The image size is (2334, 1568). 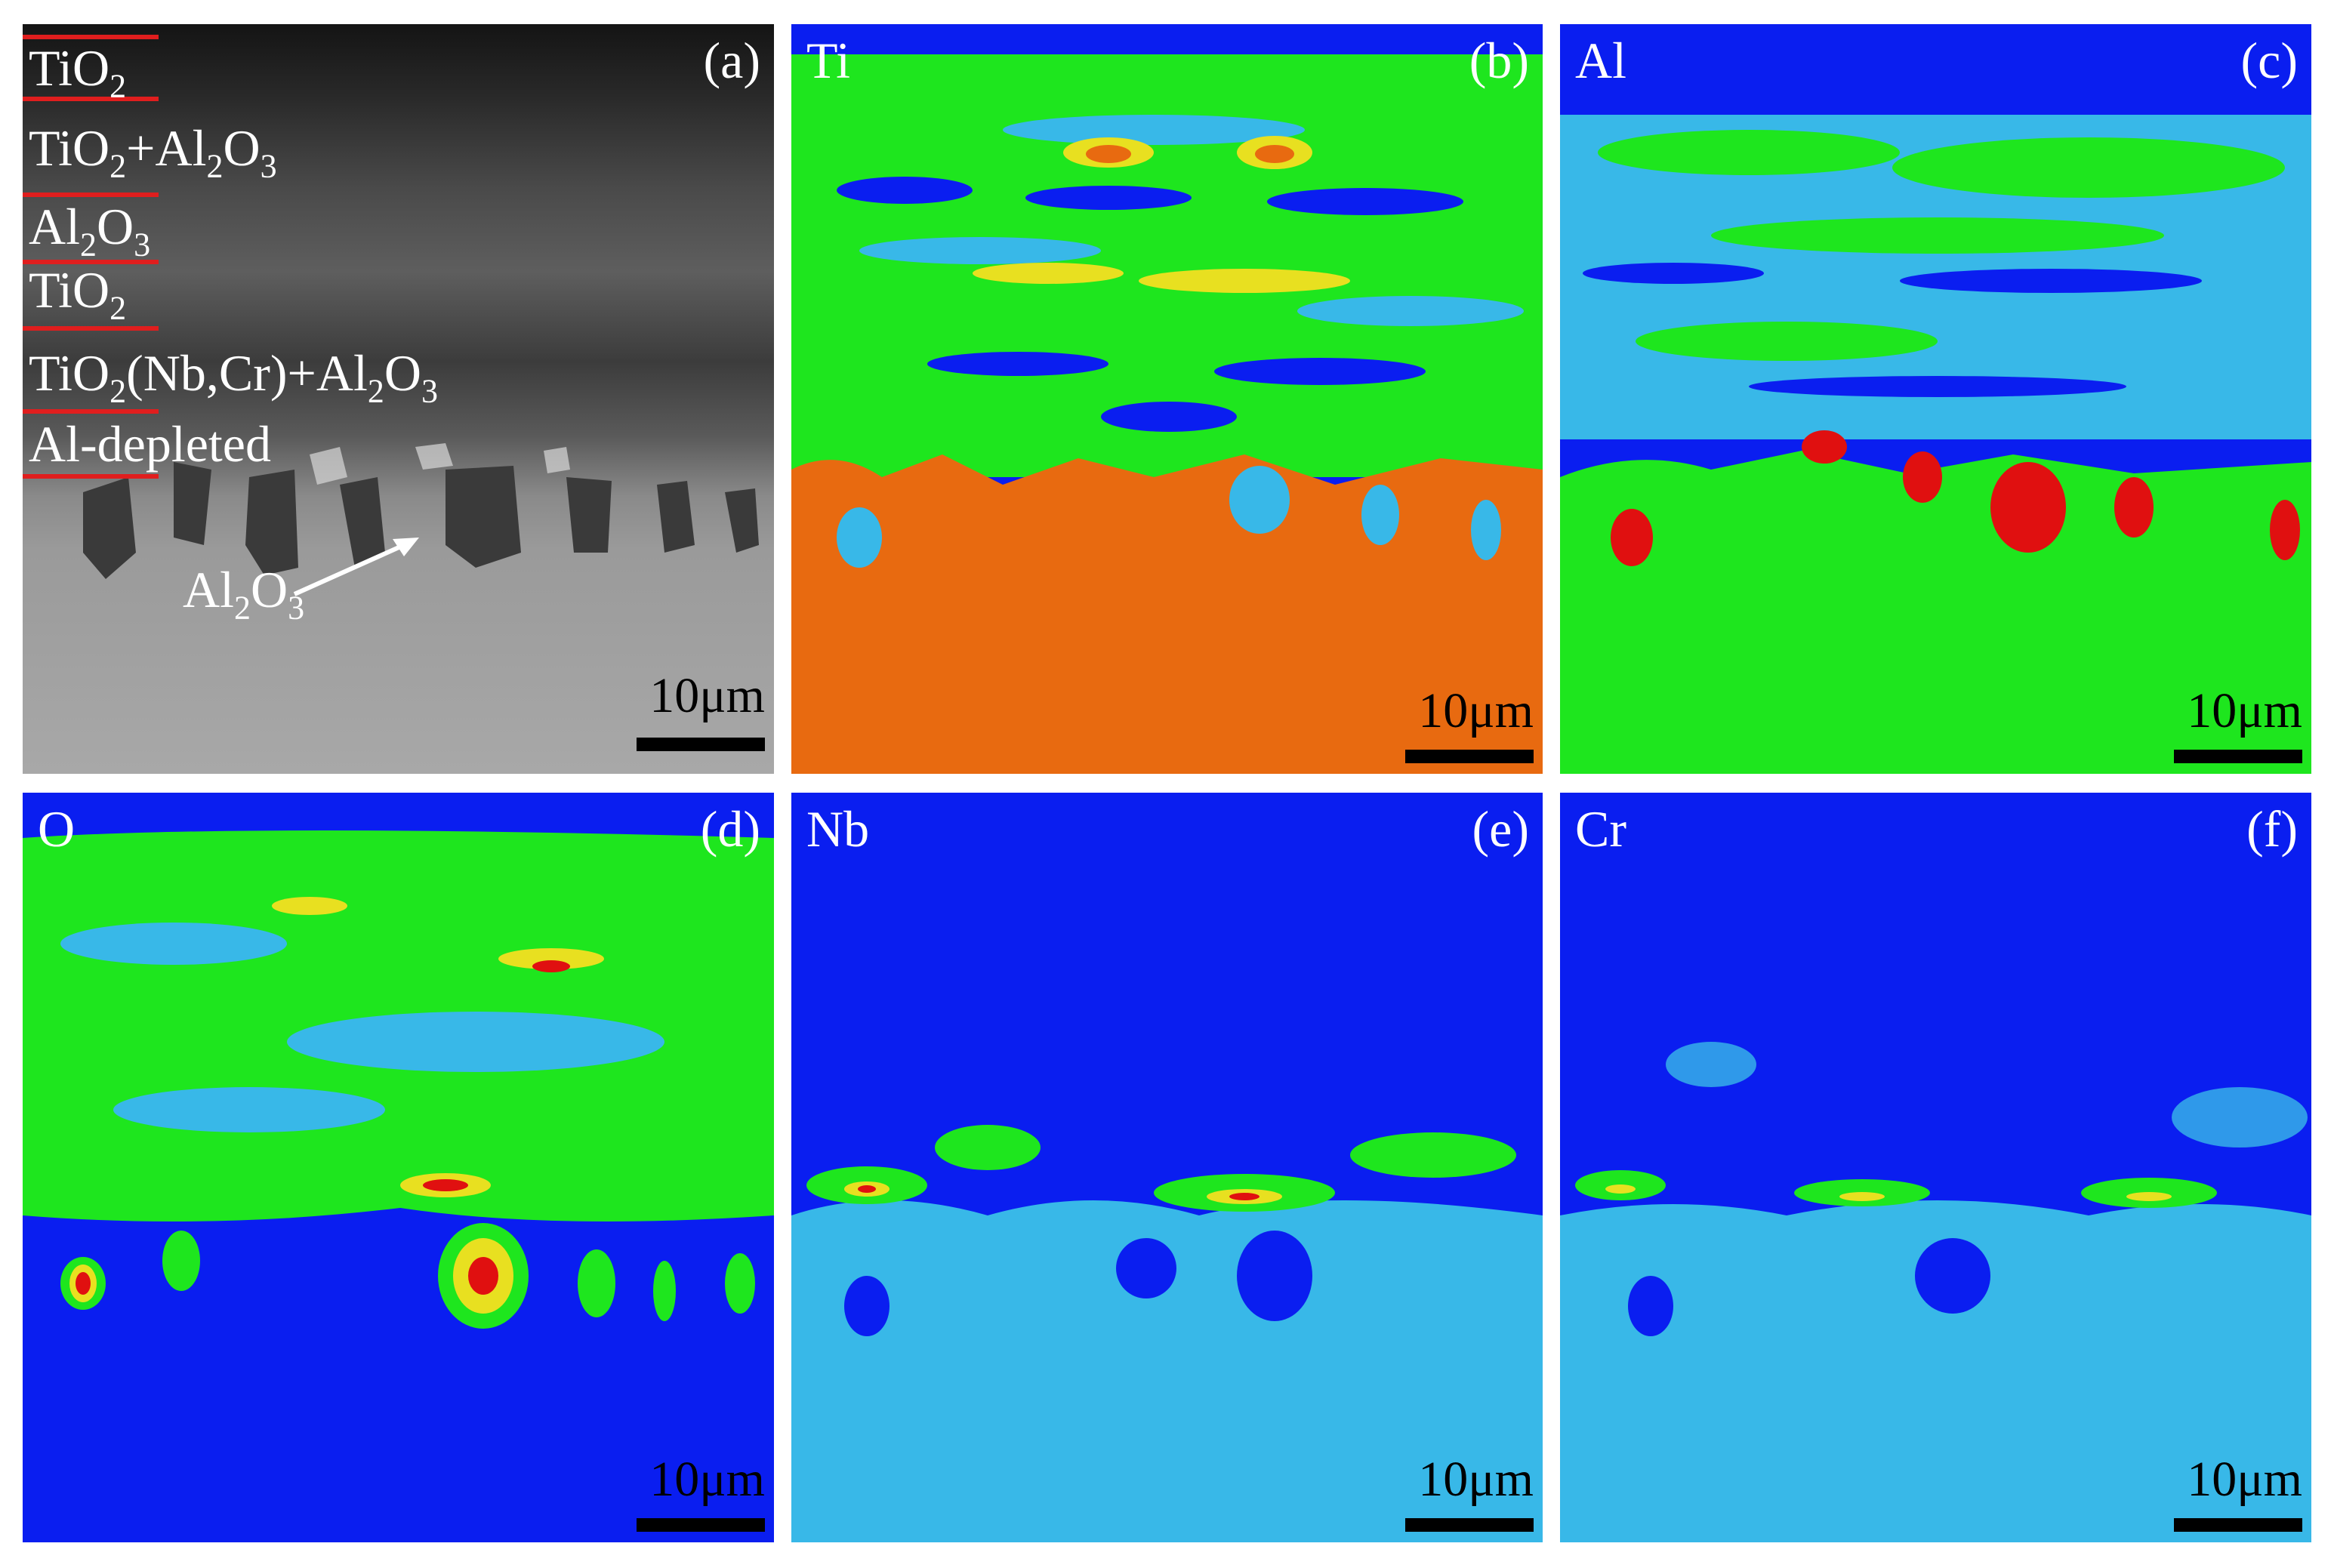 I want to click on element-label: Nb, so click(x=838, y=829).